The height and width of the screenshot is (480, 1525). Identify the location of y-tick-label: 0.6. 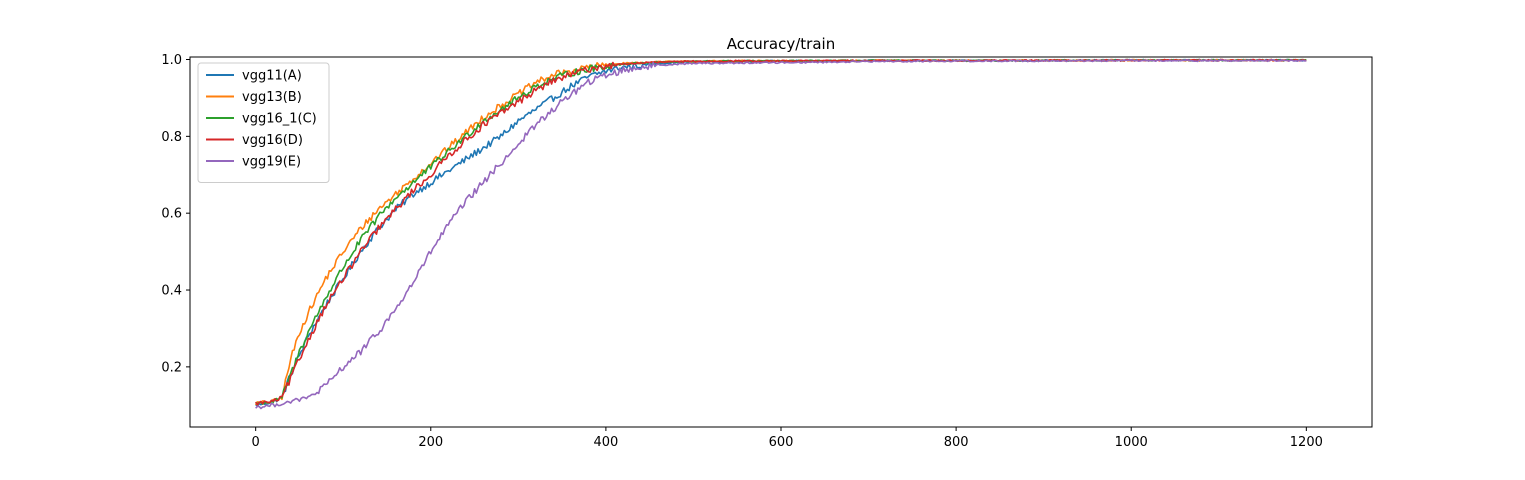
(171, 214).